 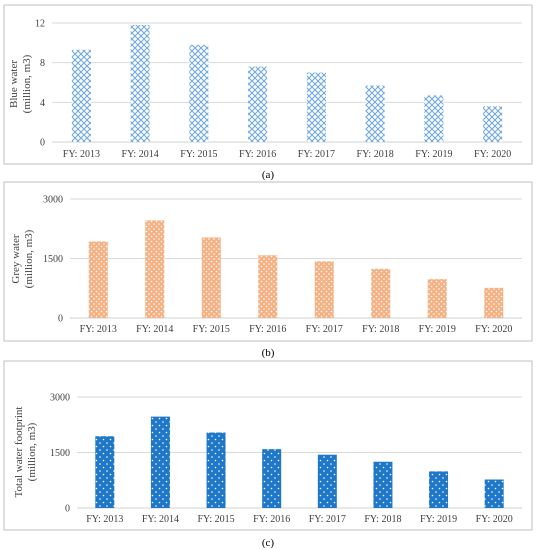 What do you see at coordinates (40, 84) in the screenshot?
I see `chart-a-yticks: 0 4 8 12` at bounding box center [40, 84].